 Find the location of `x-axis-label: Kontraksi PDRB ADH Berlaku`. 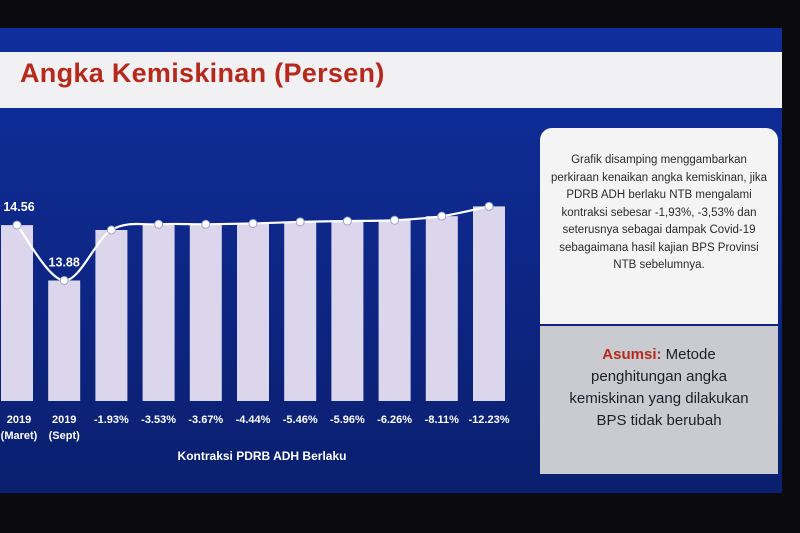

x-axis-label: Kontraksi PDRB ADH Berlaku is located at coordinates (262, 456).